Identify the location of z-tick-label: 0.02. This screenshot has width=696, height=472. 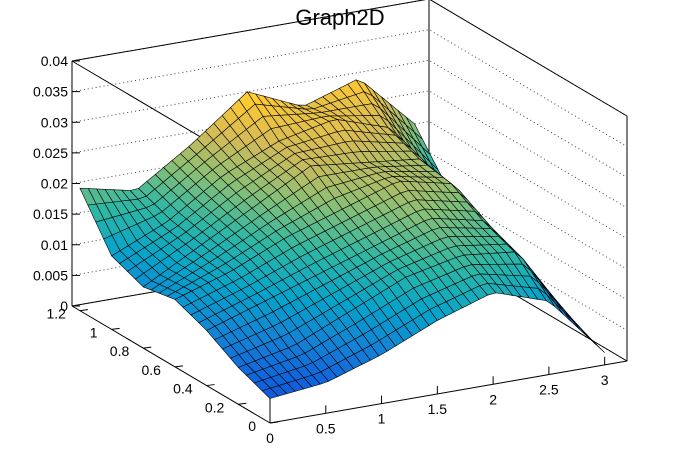
(54, 184).